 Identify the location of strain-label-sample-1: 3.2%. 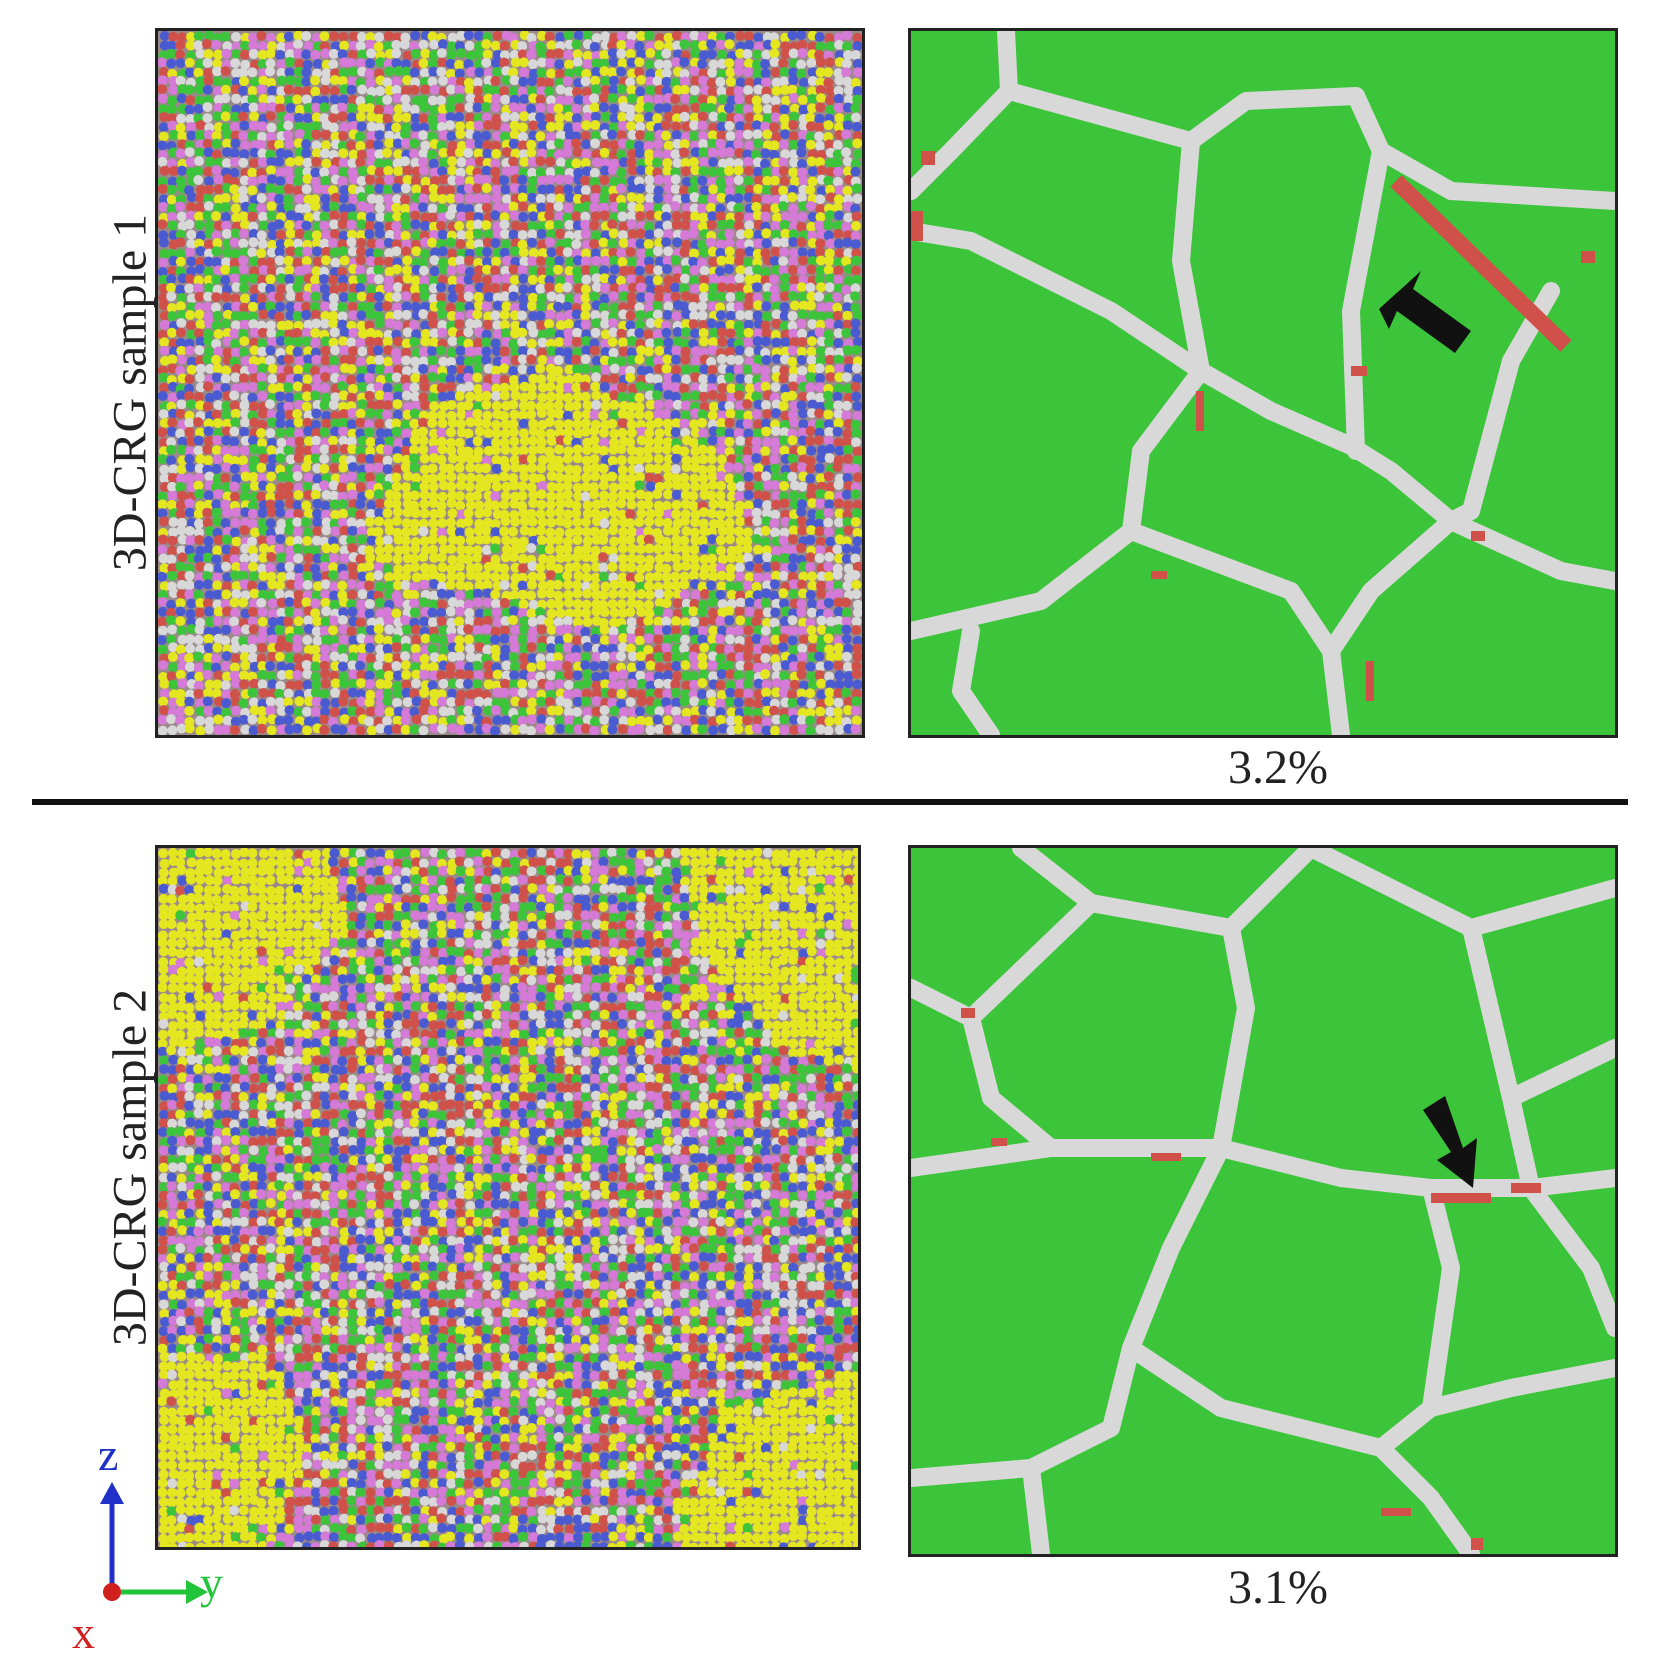
(1278, 767).